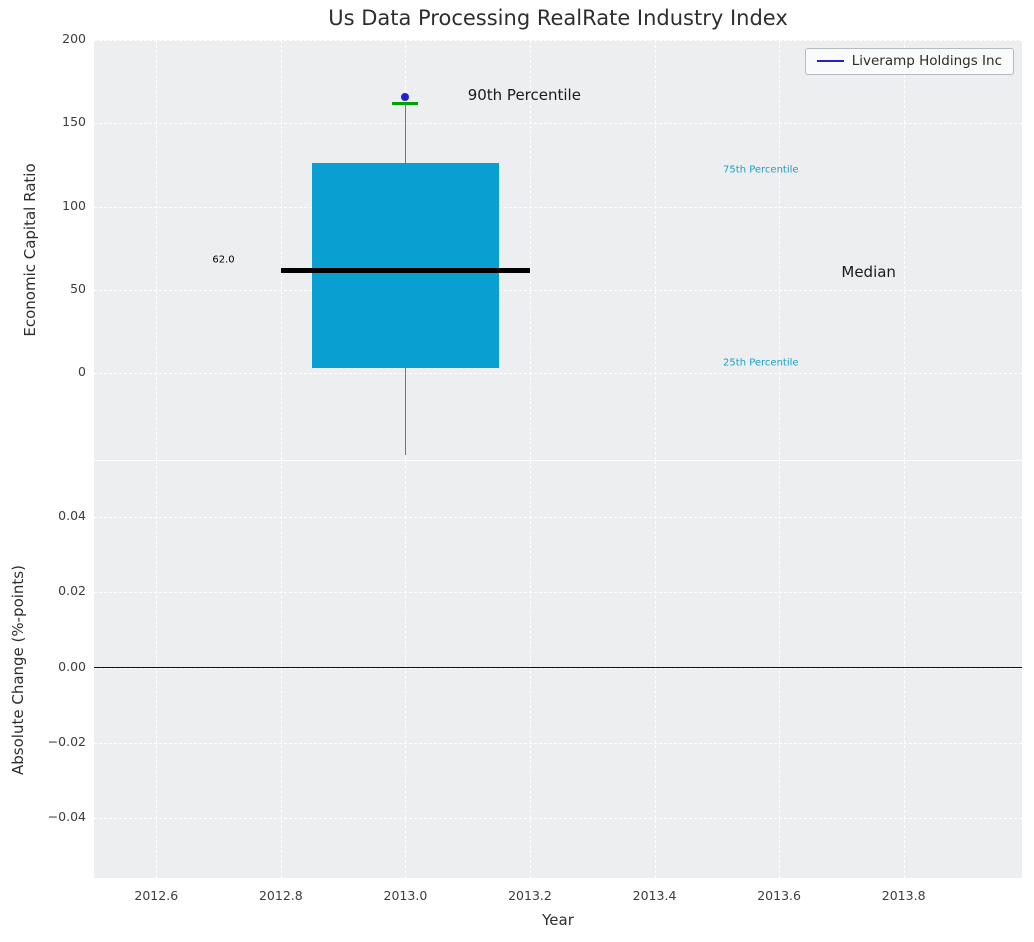 Image resolution: width=1034 pixels, height=942 pixels. What do you see at coordinates (74, 38) in the screenshot?
I see `y-tick-label: 200` at bounding box center [74, 38].